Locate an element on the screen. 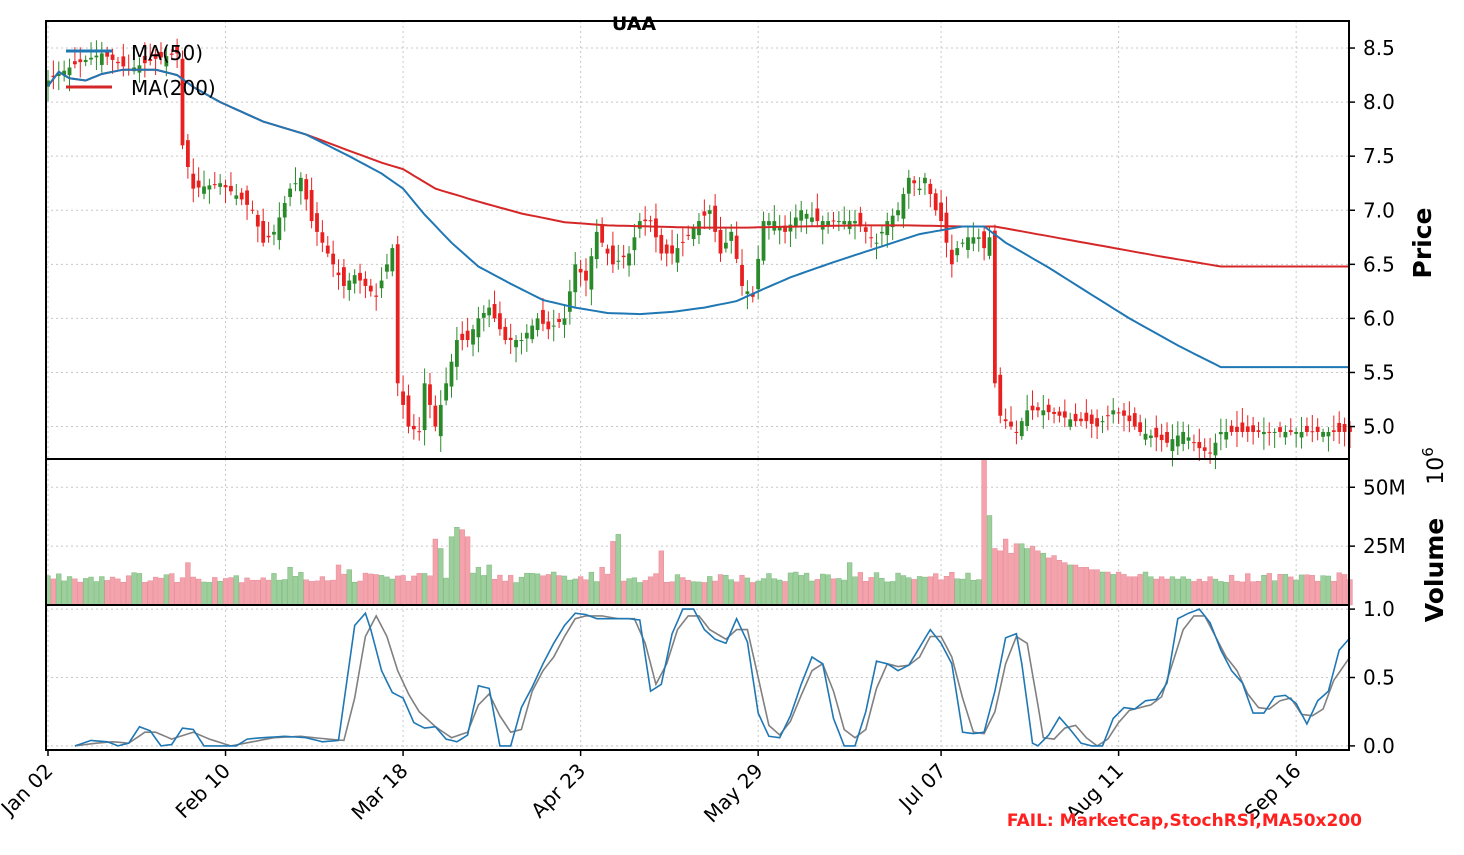 The width and height of the screenshot is (1464, 855). volume-tick-label: 50M is located at coordinates (1384, 487).